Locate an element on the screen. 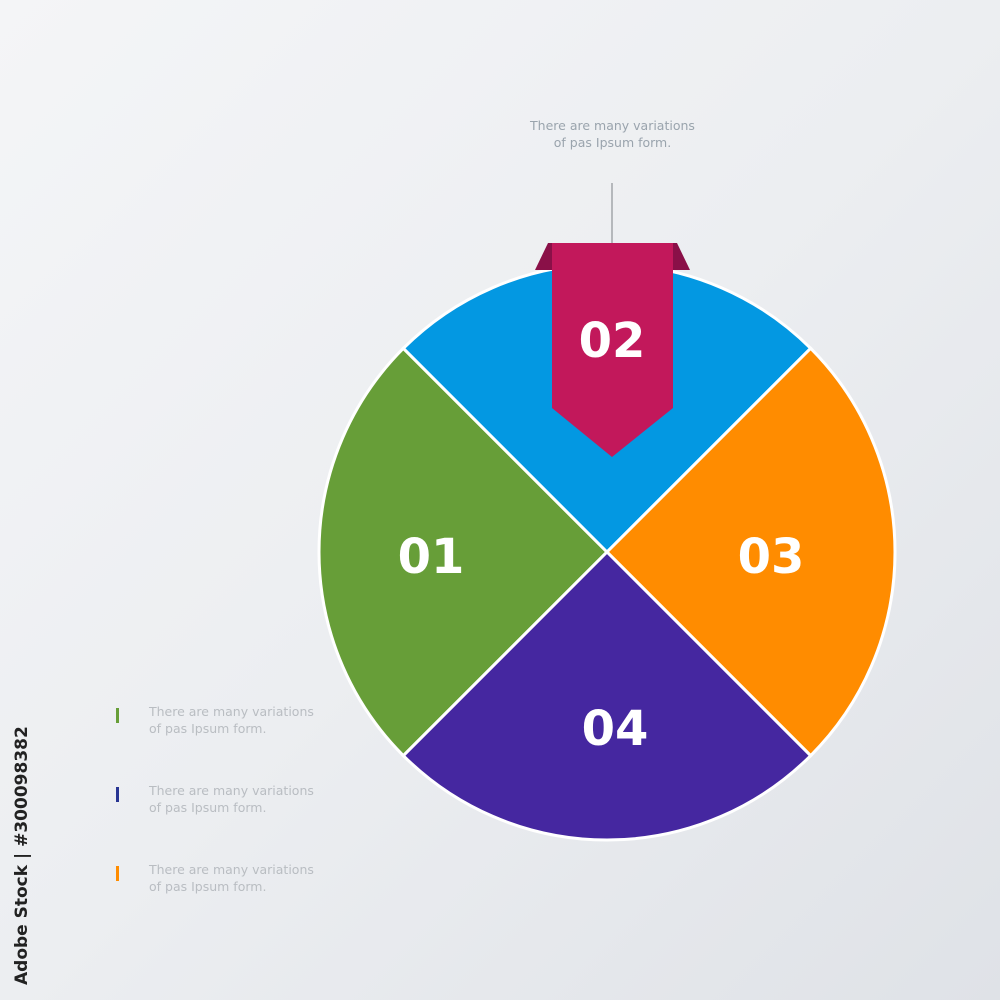 The height and width of the screenshot is (1000, 1000). watermark: Adobe Stock | #300098382 is located at coordinates (22, 855).